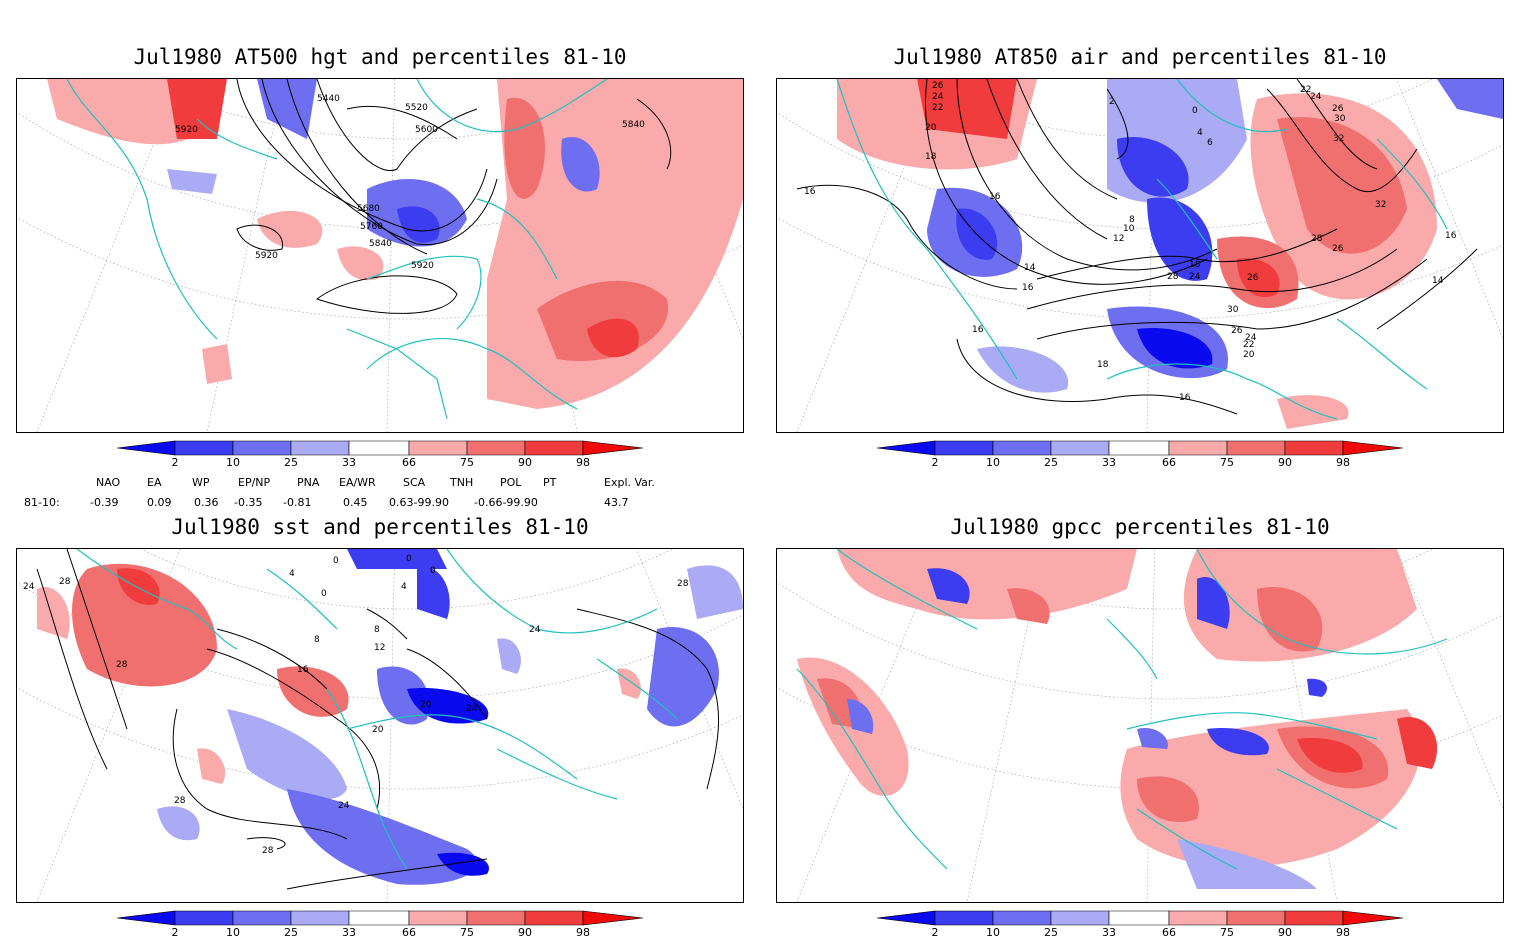 The image size is (1520, 940). I want to click on index-value-explvar: 43.7, so click(616, 502).